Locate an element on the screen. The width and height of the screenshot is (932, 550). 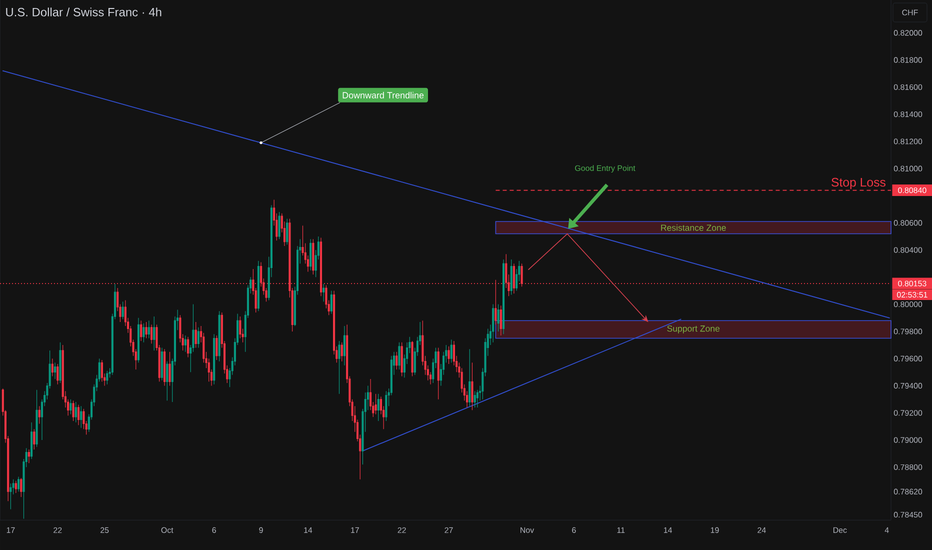
band-label: Support Zone is located at coordinates (693, 329).